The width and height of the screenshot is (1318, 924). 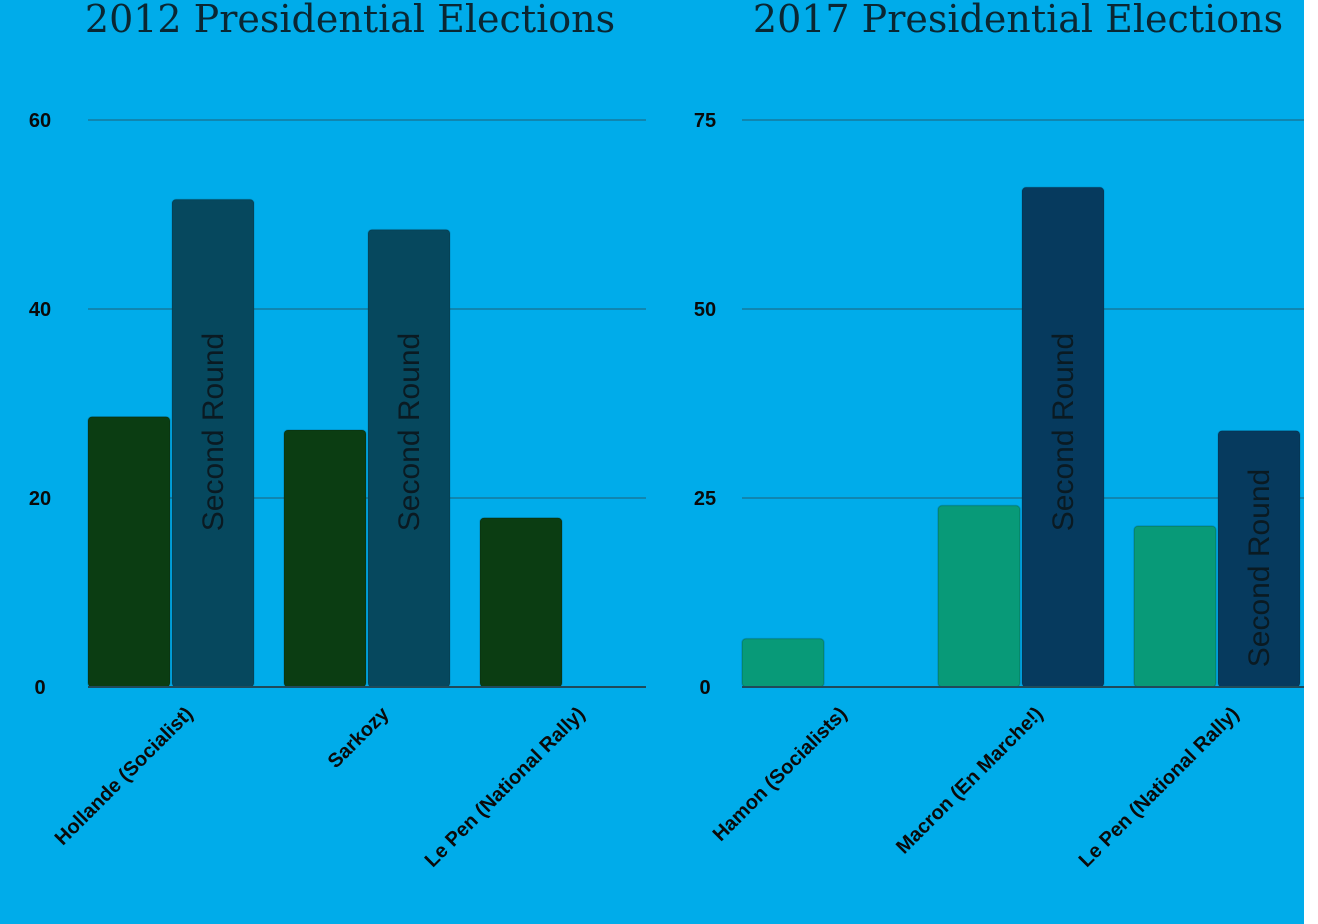 What do you see at coordinates (350, 20) in the screenshot?
I see `chart-title: 2012 Presidential Elections` at bounding box center [350, 20].